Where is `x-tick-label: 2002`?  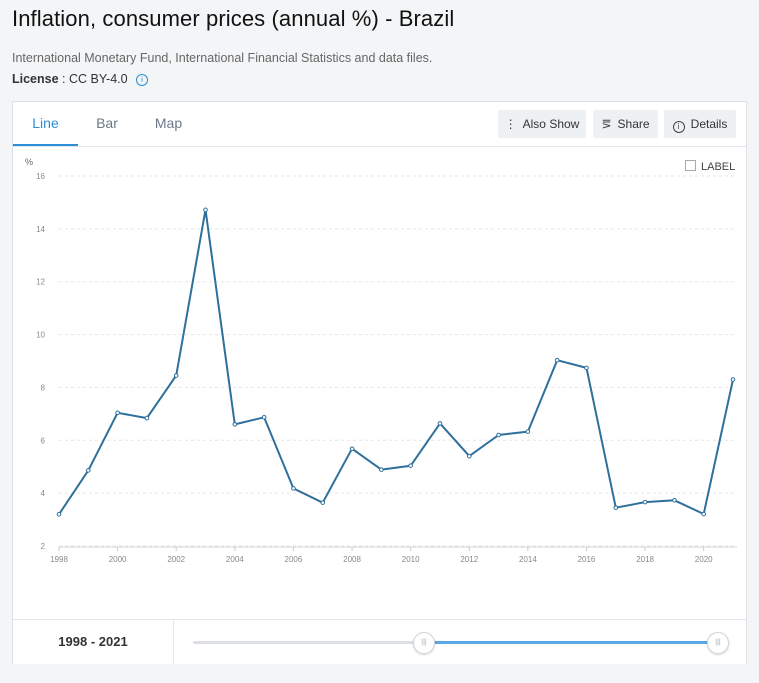
x-tick-label: 2002 is located at coordinates (176, 559).